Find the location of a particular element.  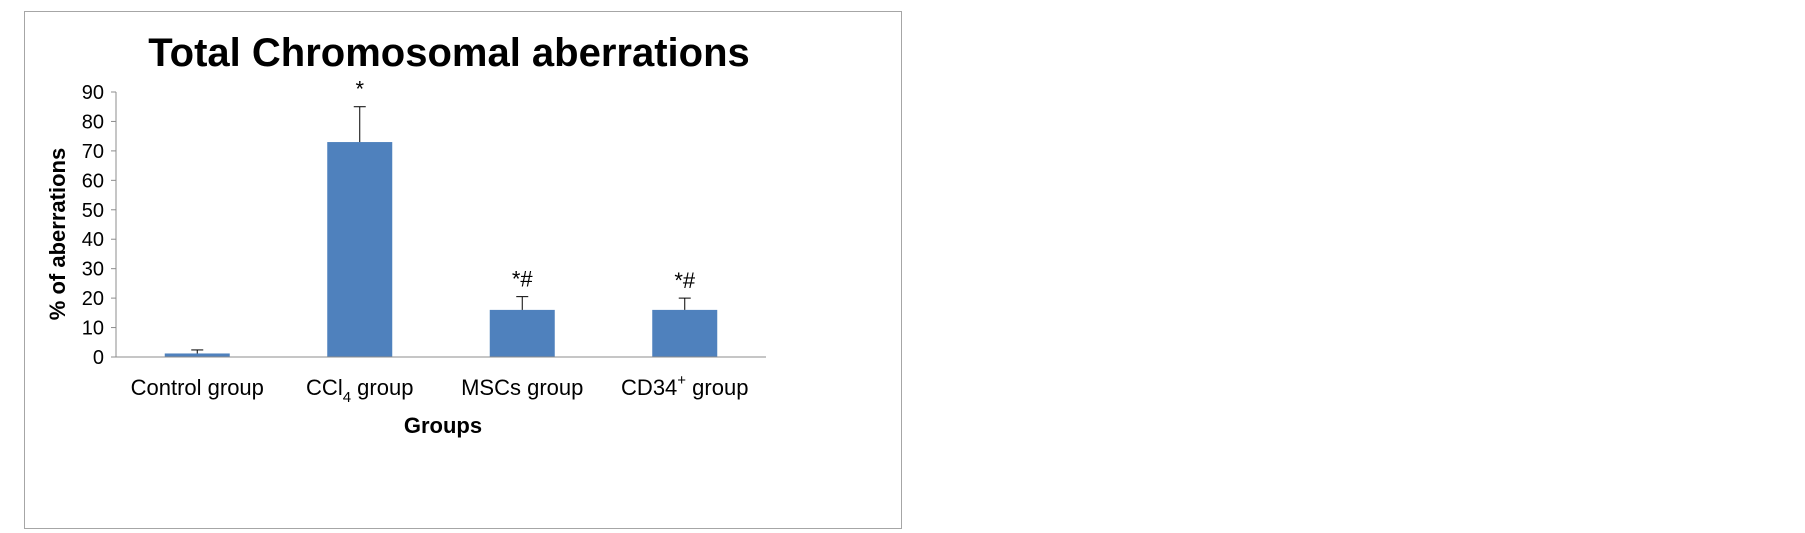

y-tick-label: 10 is located at coordinates (93, 329).